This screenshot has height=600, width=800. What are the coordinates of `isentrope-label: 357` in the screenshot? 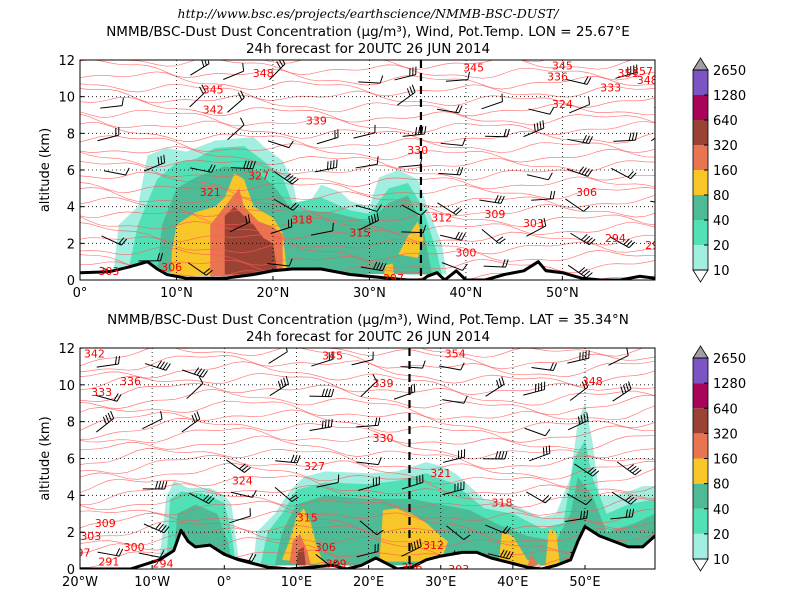 It's located at (642, 71).